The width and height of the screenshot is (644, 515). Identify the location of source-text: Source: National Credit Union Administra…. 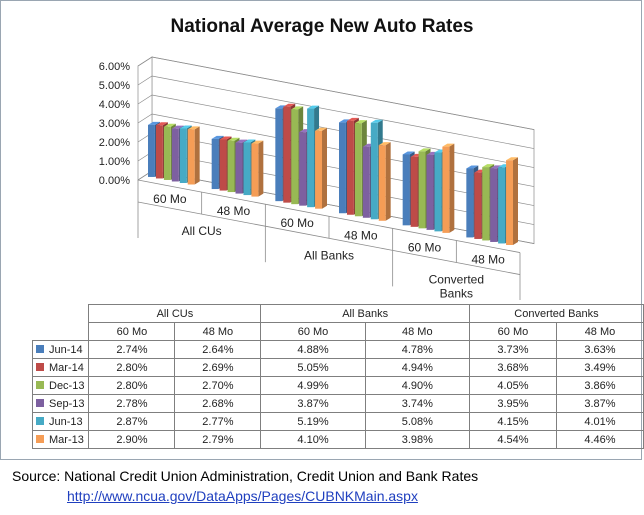
(245, 476).